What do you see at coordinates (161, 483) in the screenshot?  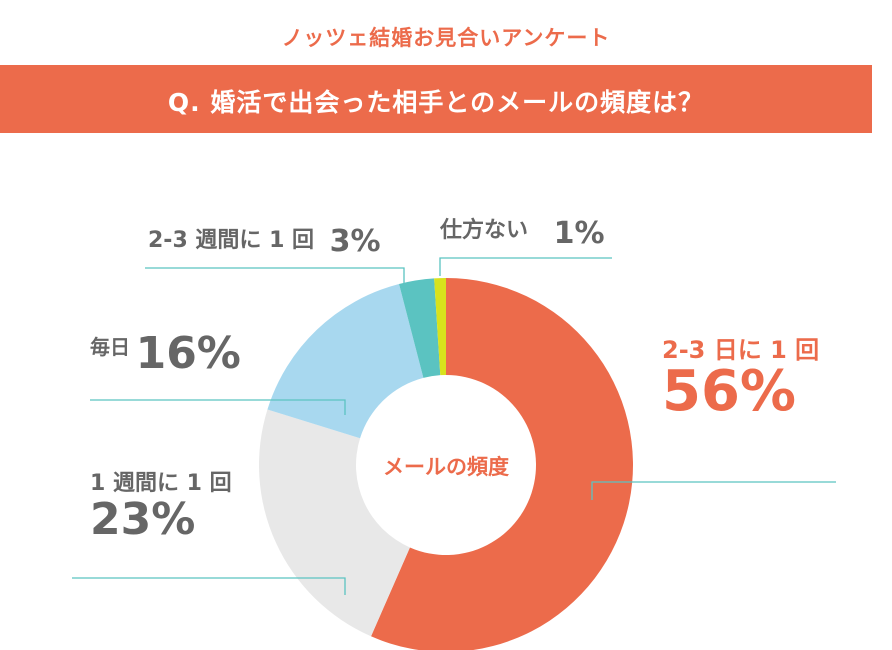 I see `slice-label-one-week: 1 週間に 1 回` at bounding box center [161, 483].